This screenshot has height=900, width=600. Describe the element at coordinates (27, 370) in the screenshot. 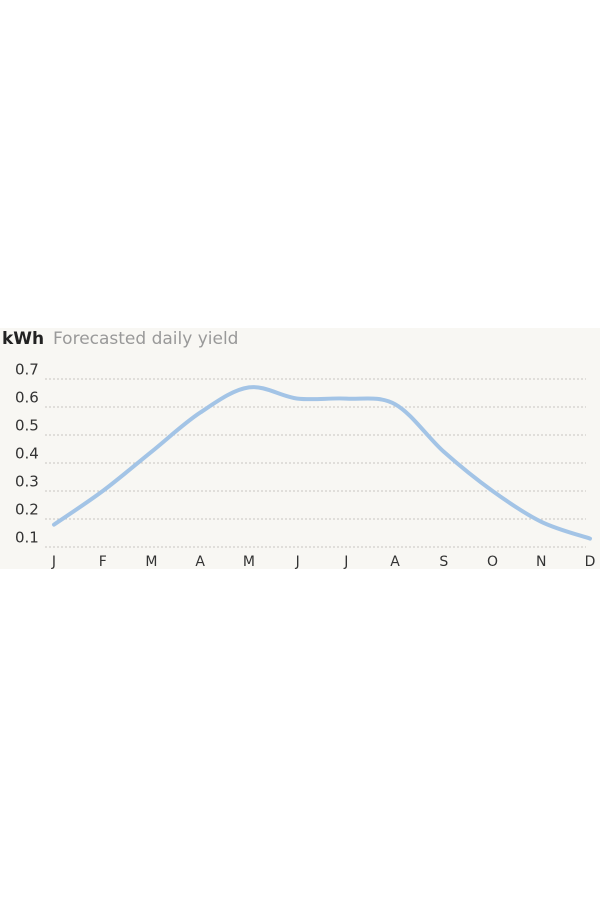

I see `y-tick-label: 0.7` at that location.